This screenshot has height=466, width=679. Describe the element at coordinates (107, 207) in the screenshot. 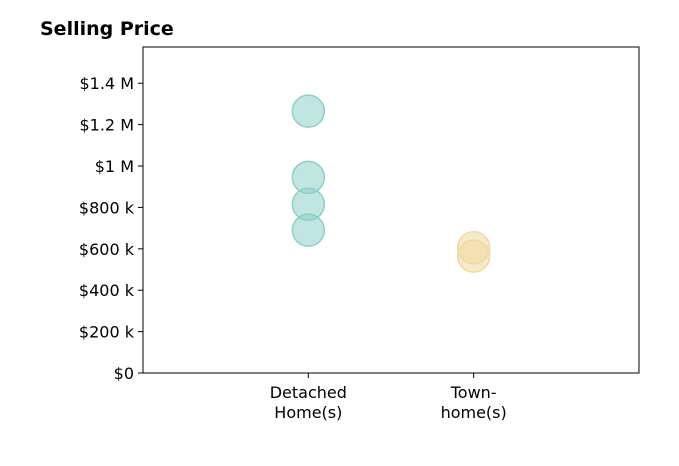

I see `y-tick-label: $800 k` at that location.